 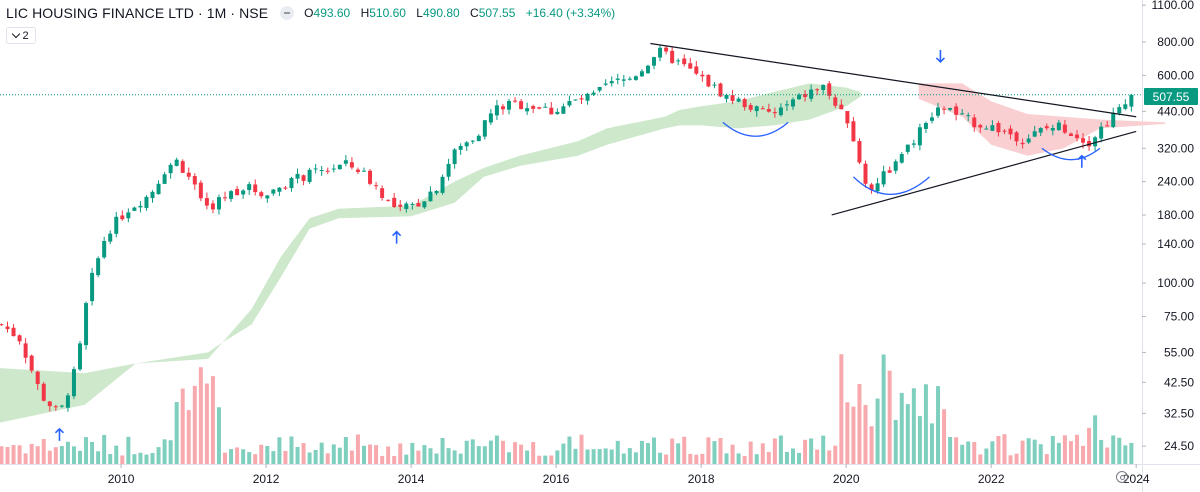 What do you see at coordinates (991, 479) in the screenshot?
I see `x-tick-label: 2022` at bounding box center [991, 479].